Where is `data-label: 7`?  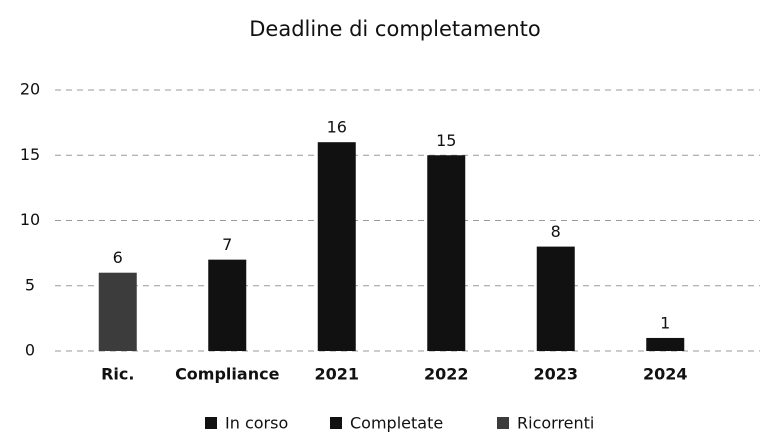
data-label: 7 is located at coordinates (227, 244).